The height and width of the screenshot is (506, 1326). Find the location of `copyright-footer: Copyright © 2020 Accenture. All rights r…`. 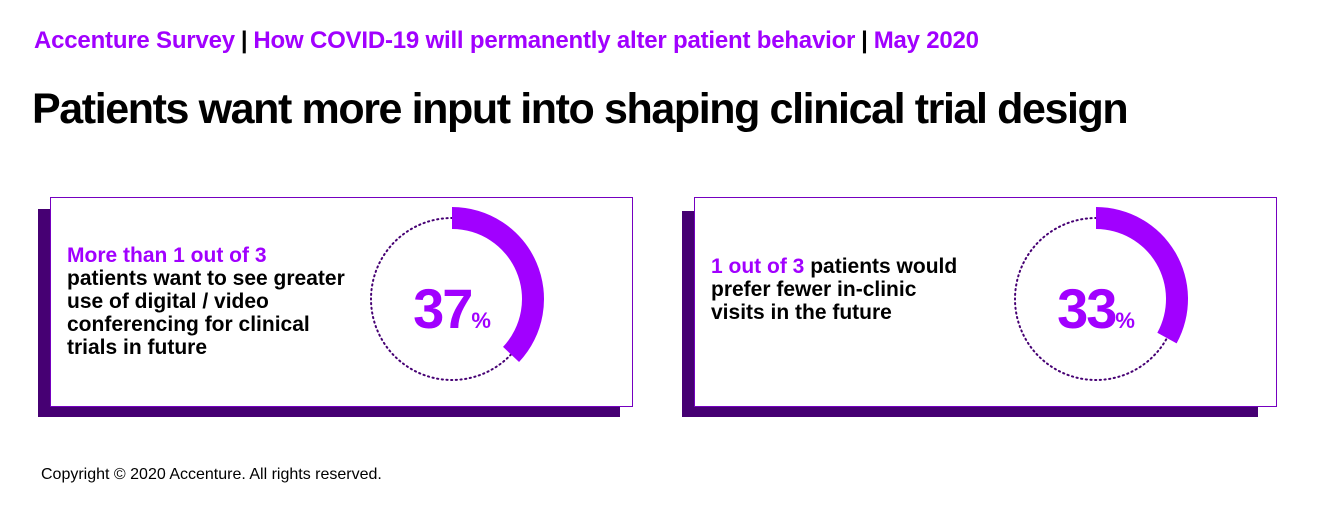

copyright-footer: Copyright © 2020 Accenture. All rights r… is located at coordinates (211, 474).